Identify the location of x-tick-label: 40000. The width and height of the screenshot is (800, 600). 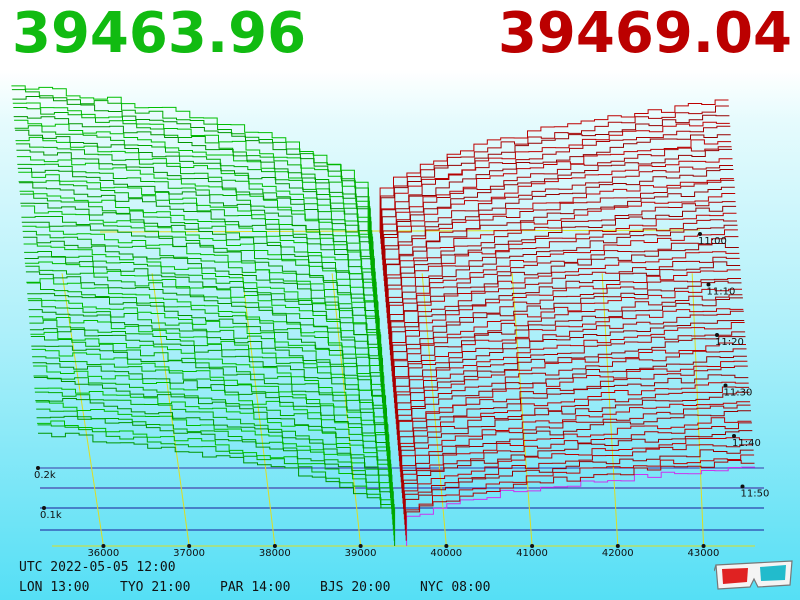
(446, 553).